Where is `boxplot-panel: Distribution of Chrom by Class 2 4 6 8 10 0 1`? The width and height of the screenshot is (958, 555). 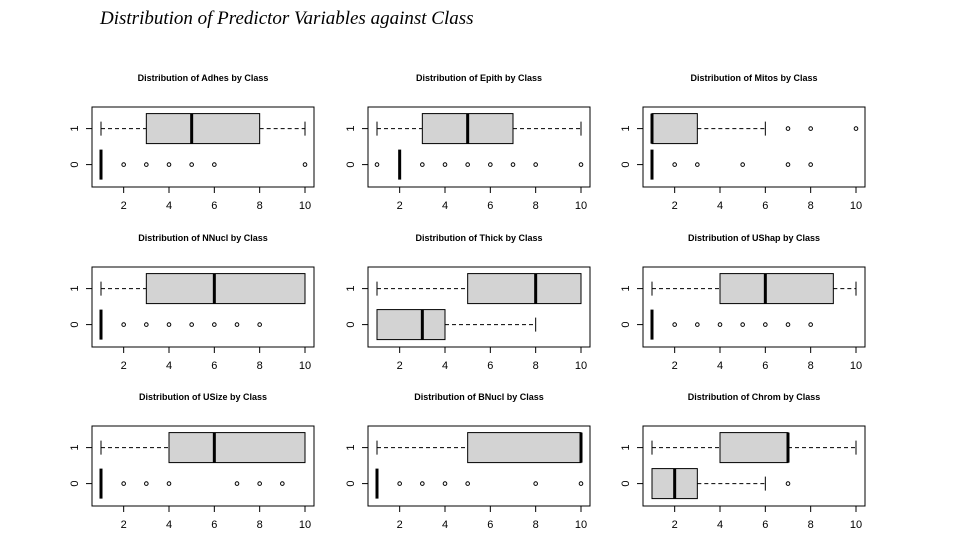 boxplot-panel: Distribution of Chrom by Class 2 4 6 8 10 0 1 is located at coordinates (743, 461).